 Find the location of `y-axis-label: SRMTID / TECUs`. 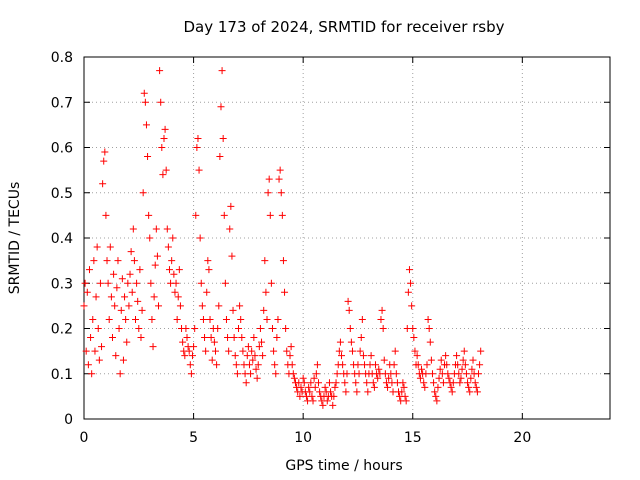

y-axis-label: SRMTID / TECUs is located at coordinates (15, 238).